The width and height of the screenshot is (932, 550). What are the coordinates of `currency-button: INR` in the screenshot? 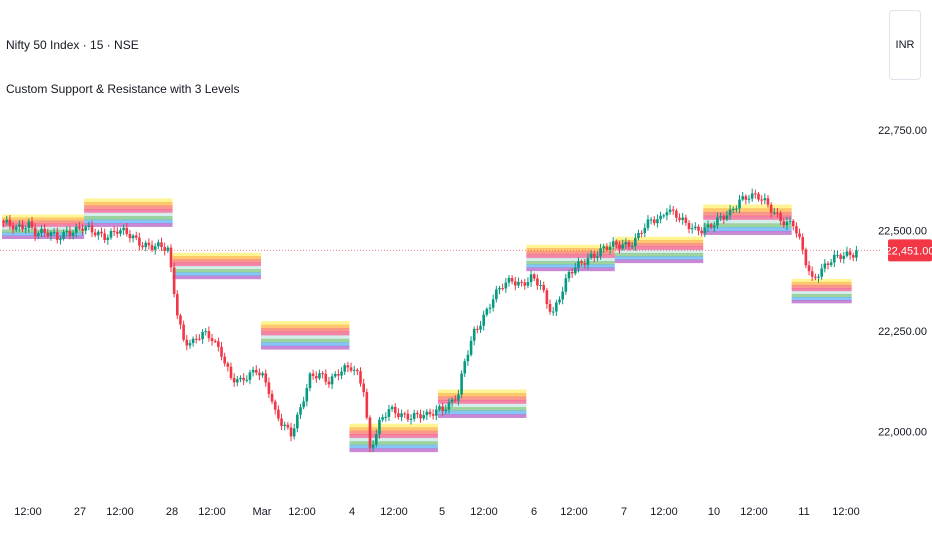 It's located at (905, 45).